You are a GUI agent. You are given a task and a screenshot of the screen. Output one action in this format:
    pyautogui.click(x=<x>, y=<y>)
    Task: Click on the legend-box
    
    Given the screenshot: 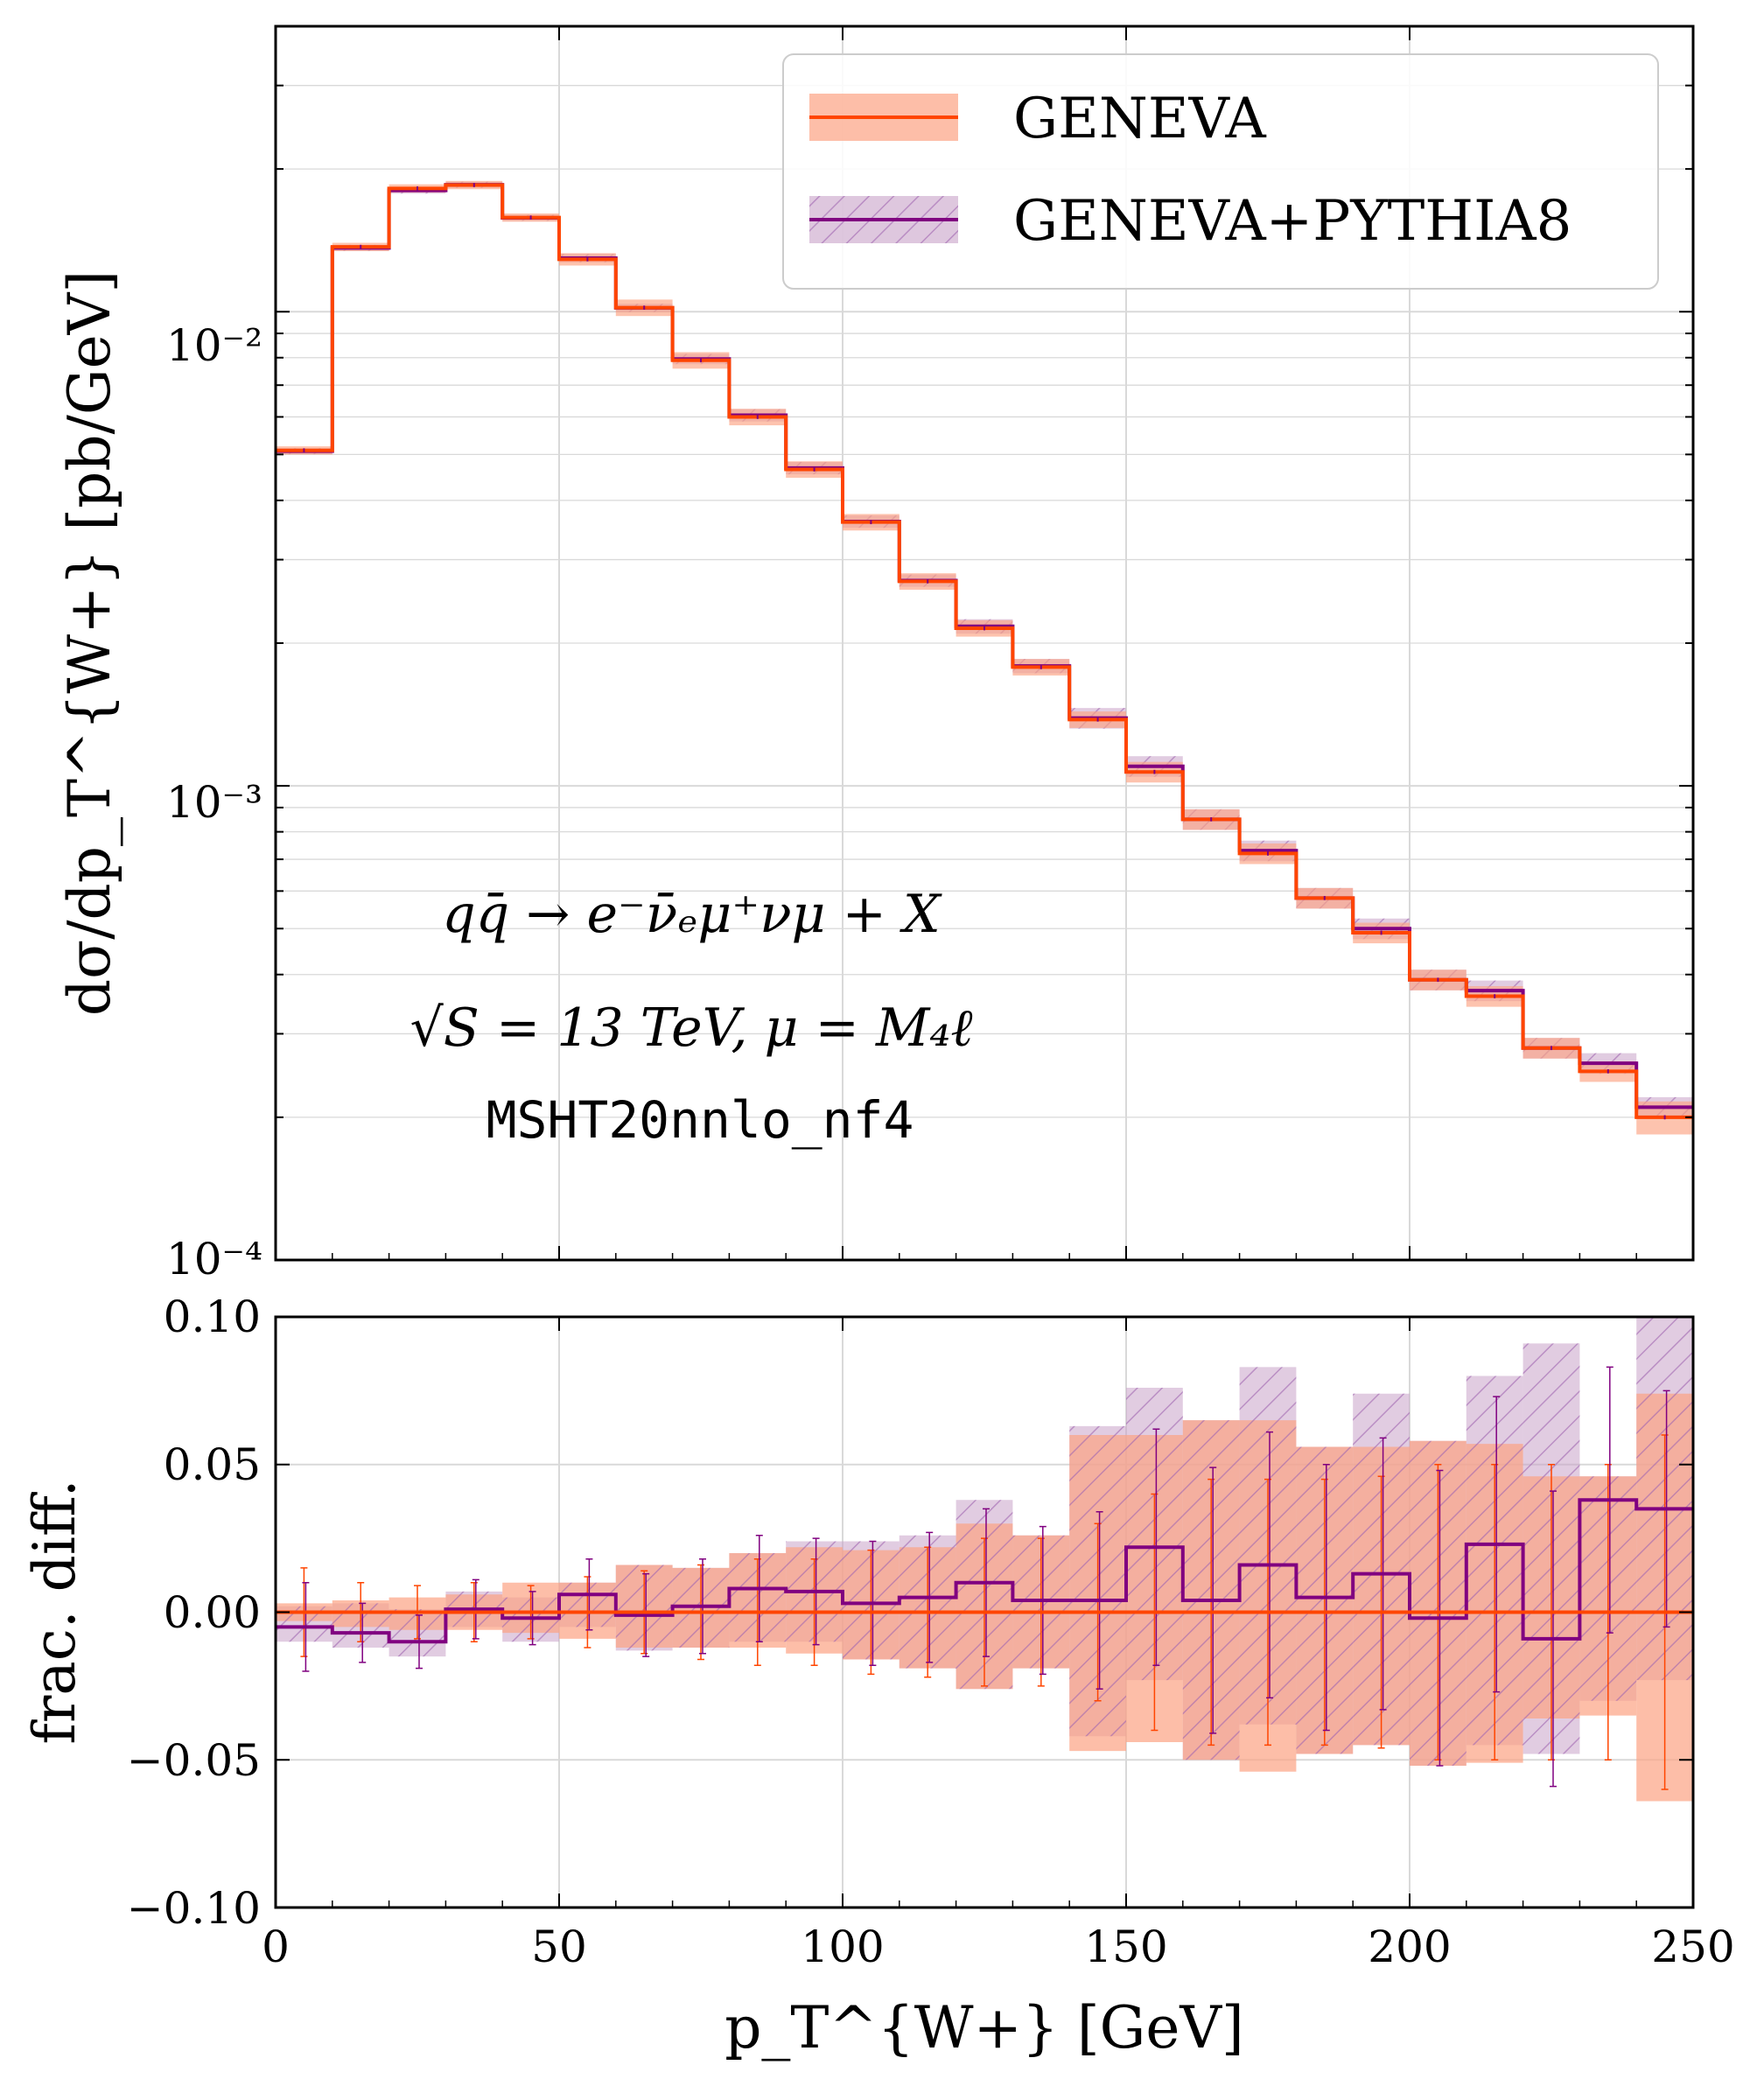 What is the action you would take?
    pyautogui.click(x=1220, y=171)
    